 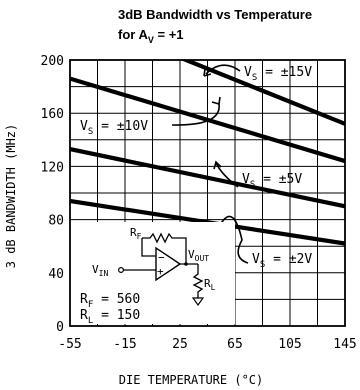 I want to click on callout-10v-arrowhead, so click(x=216, y=101).